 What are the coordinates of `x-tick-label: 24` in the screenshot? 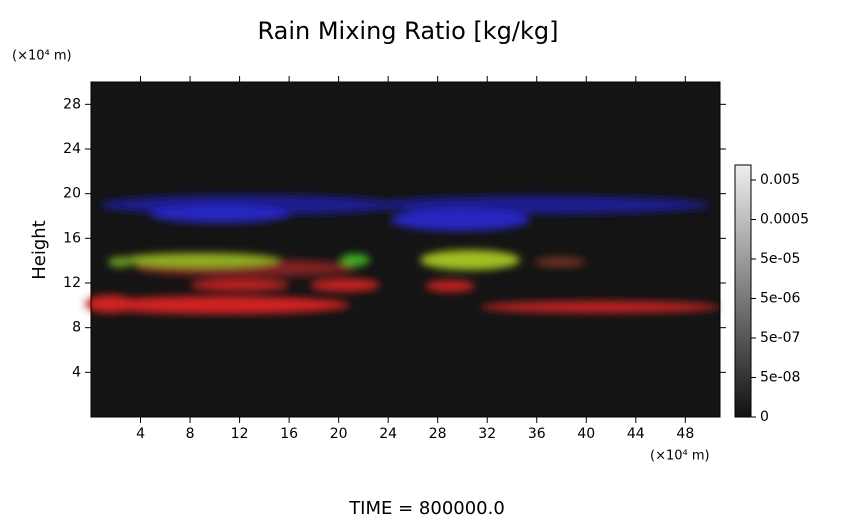 It's located at (388, 434).